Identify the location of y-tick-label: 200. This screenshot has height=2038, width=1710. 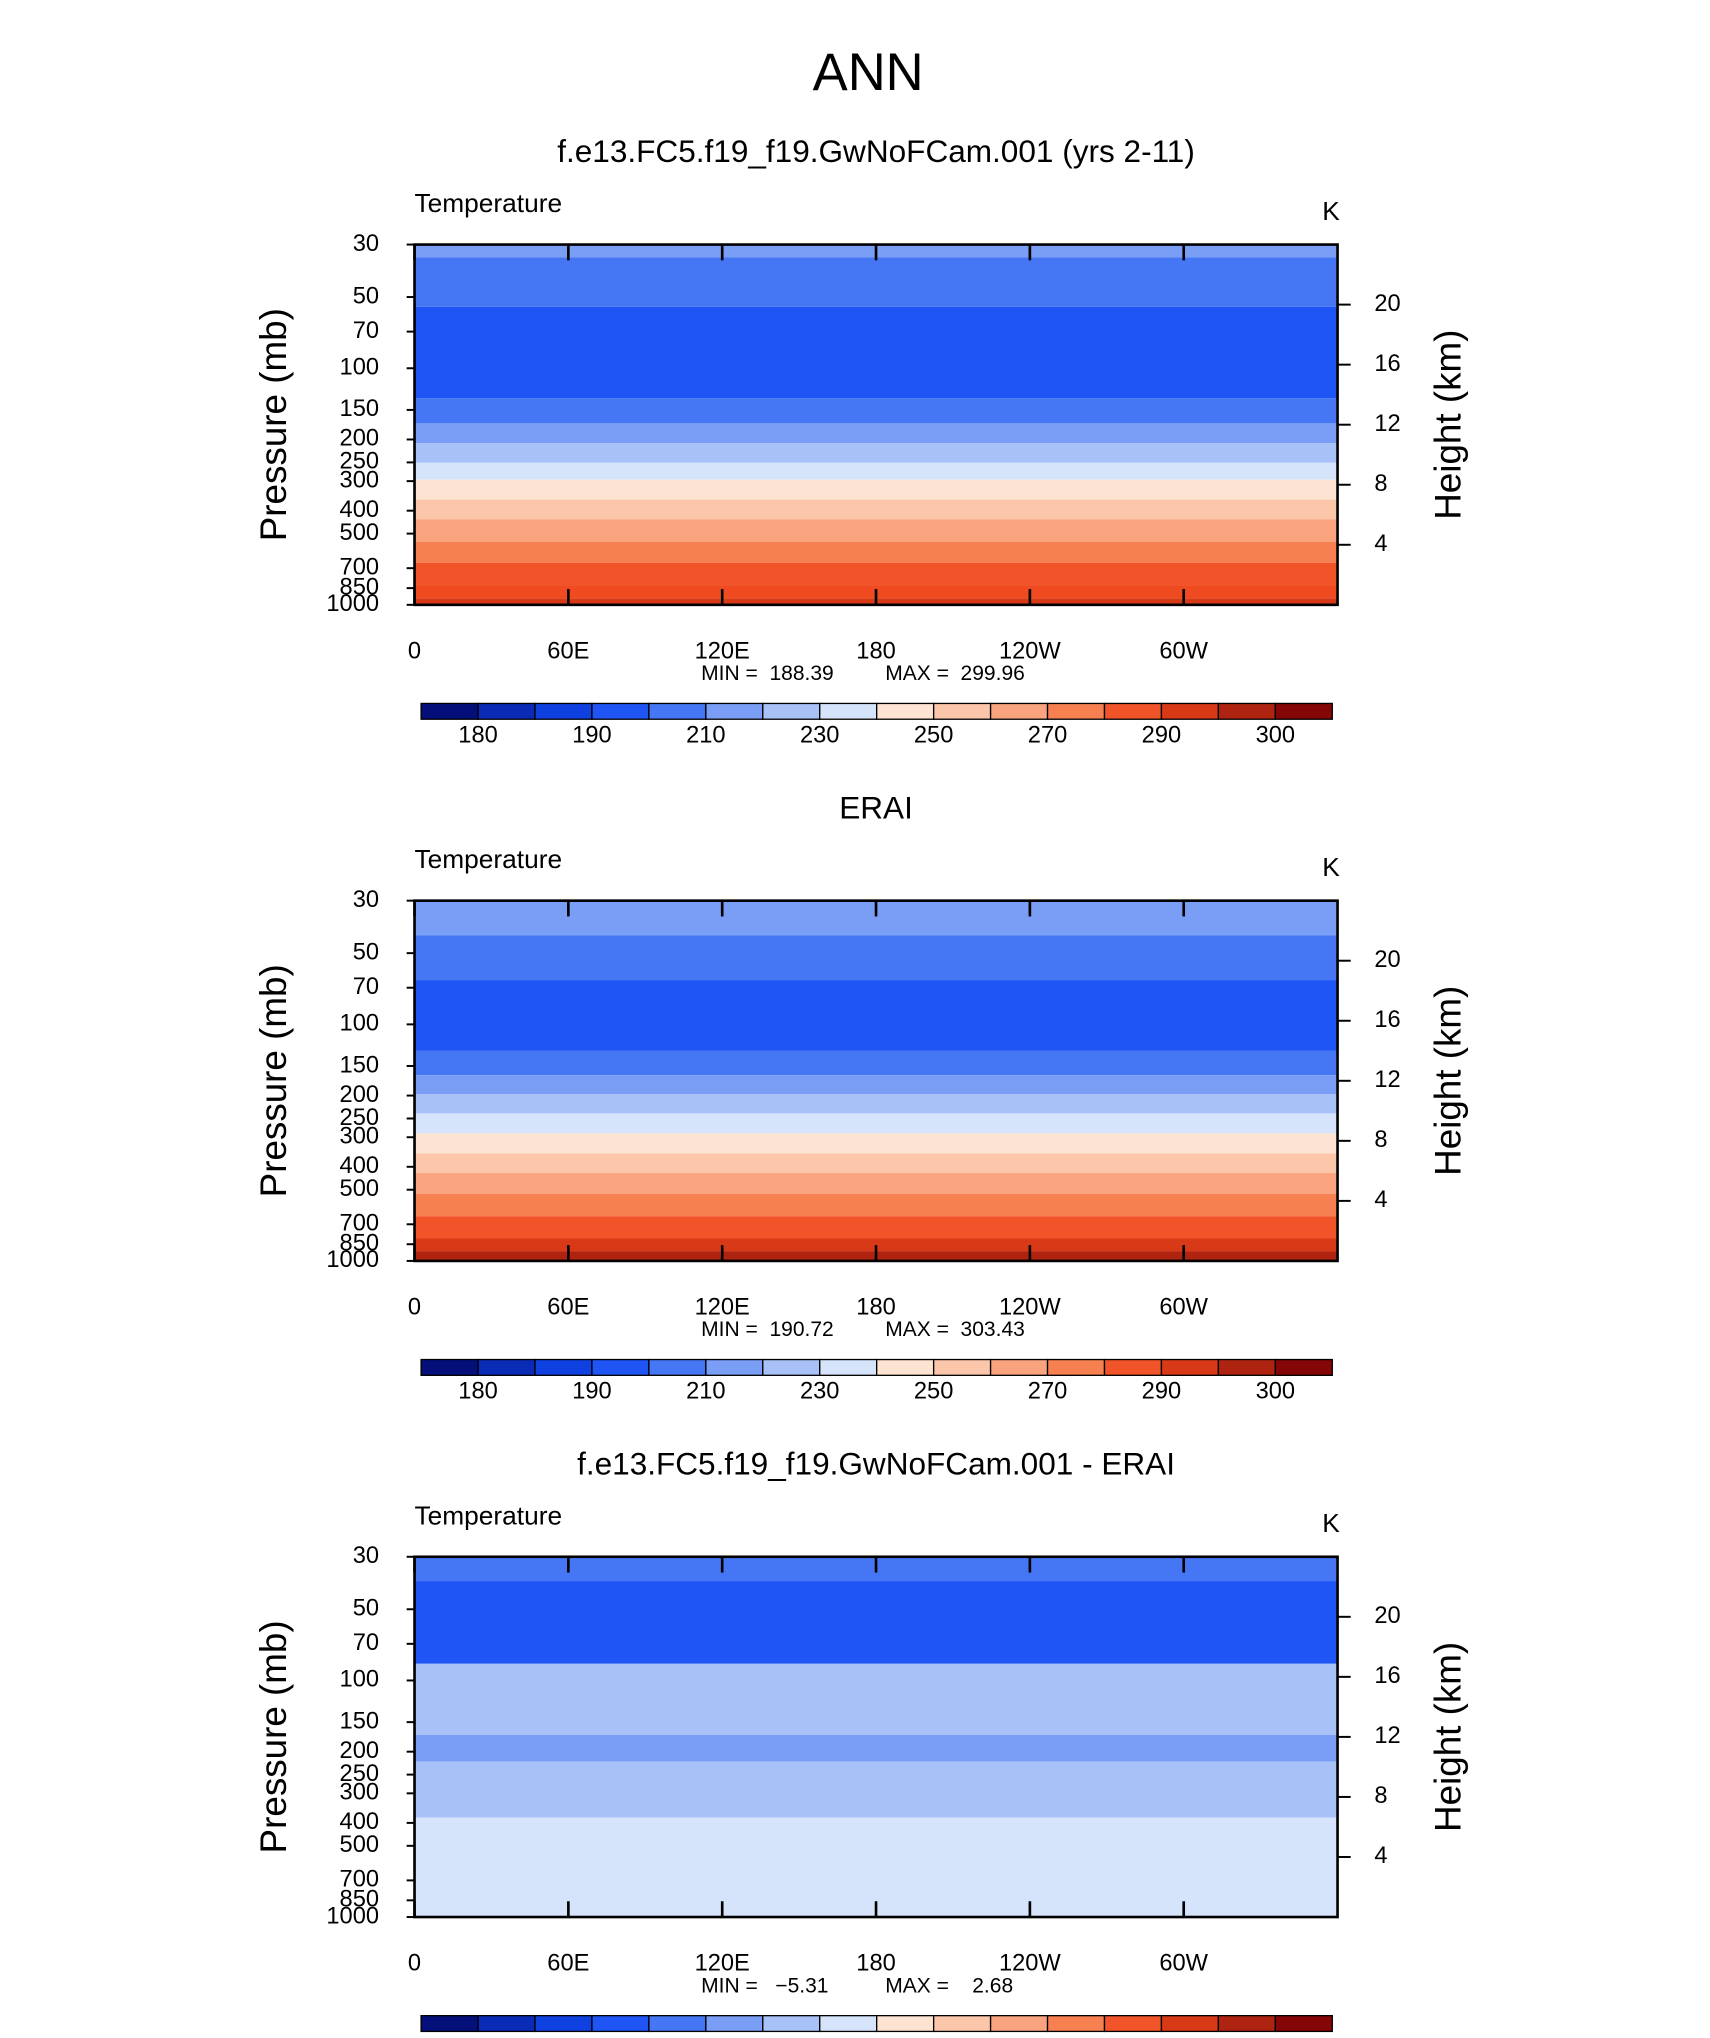
(359, 1751).